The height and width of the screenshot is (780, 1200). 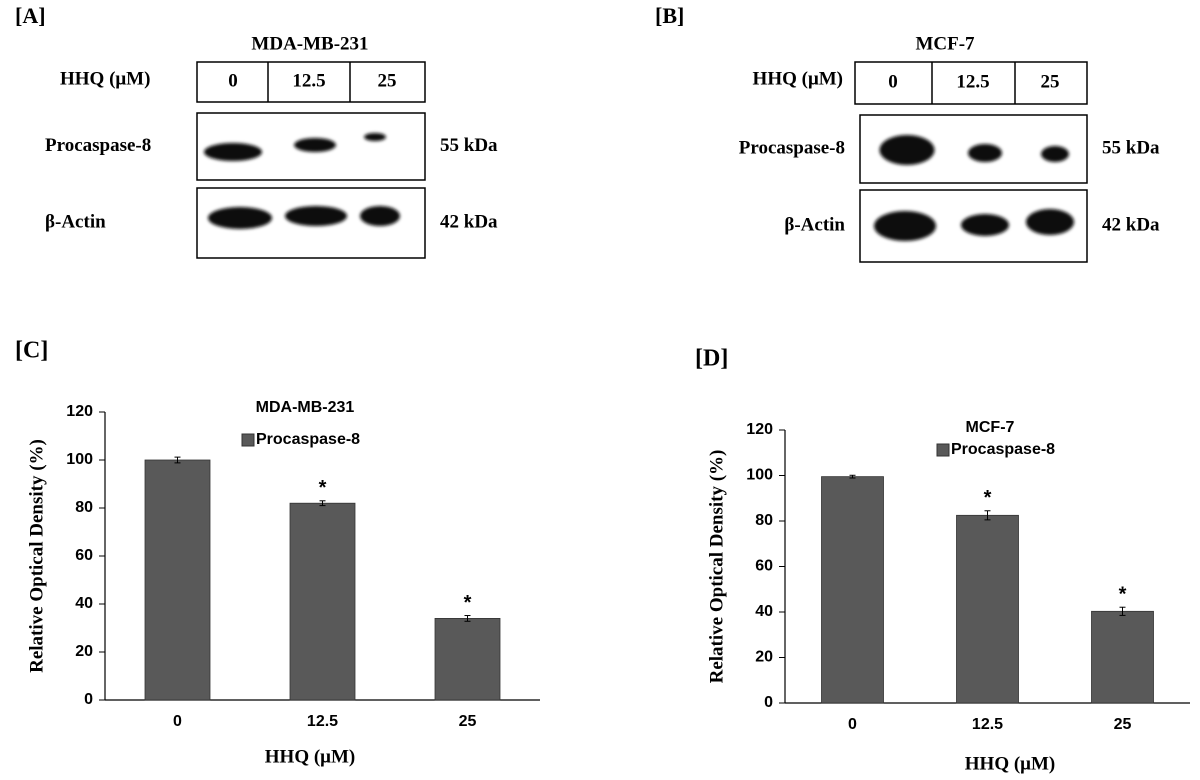 I want to click on blot-title: MDA-MB-231, so click(x=309, y=43).